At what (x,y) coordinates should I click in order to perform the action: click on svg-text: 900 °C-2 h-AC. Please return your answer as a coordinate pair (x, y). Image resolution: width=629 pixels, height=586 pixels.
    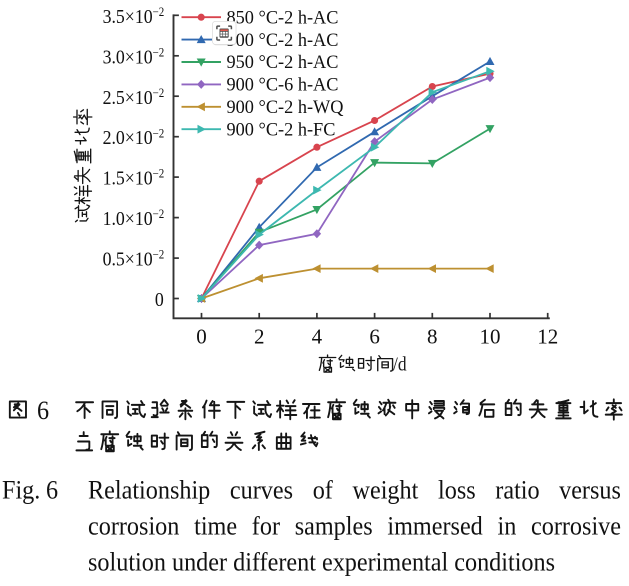
    Looking at the image, I should click on (283, 40).